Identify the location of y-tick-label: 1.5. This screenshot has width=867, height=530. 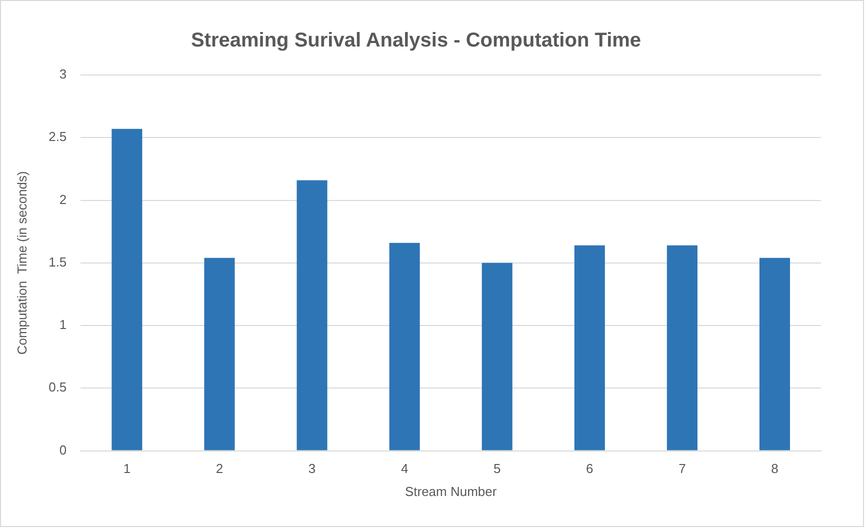
(57, 262).